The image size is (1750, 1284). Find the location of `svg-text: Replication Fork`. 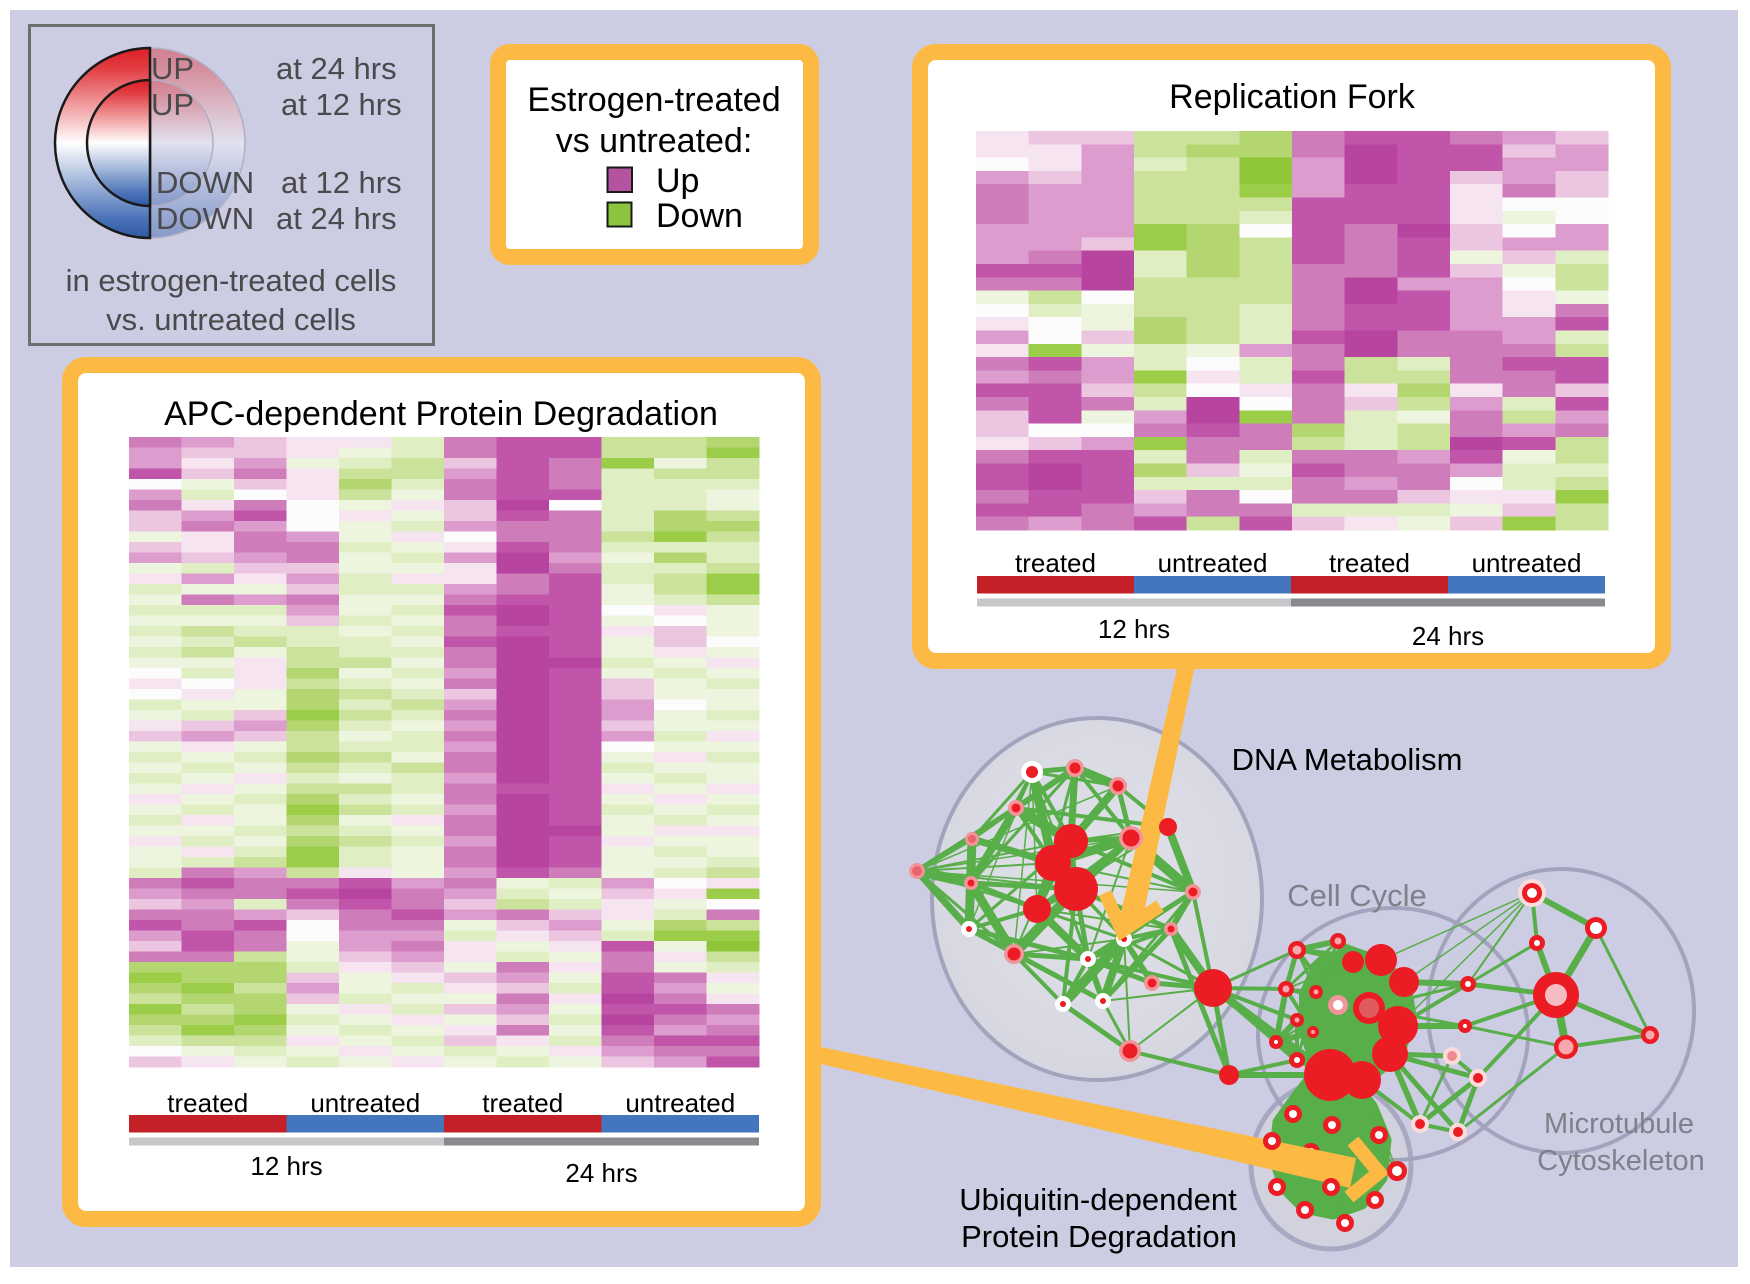

svg-text: Replication Fork is located at coordinates (1292, 97).